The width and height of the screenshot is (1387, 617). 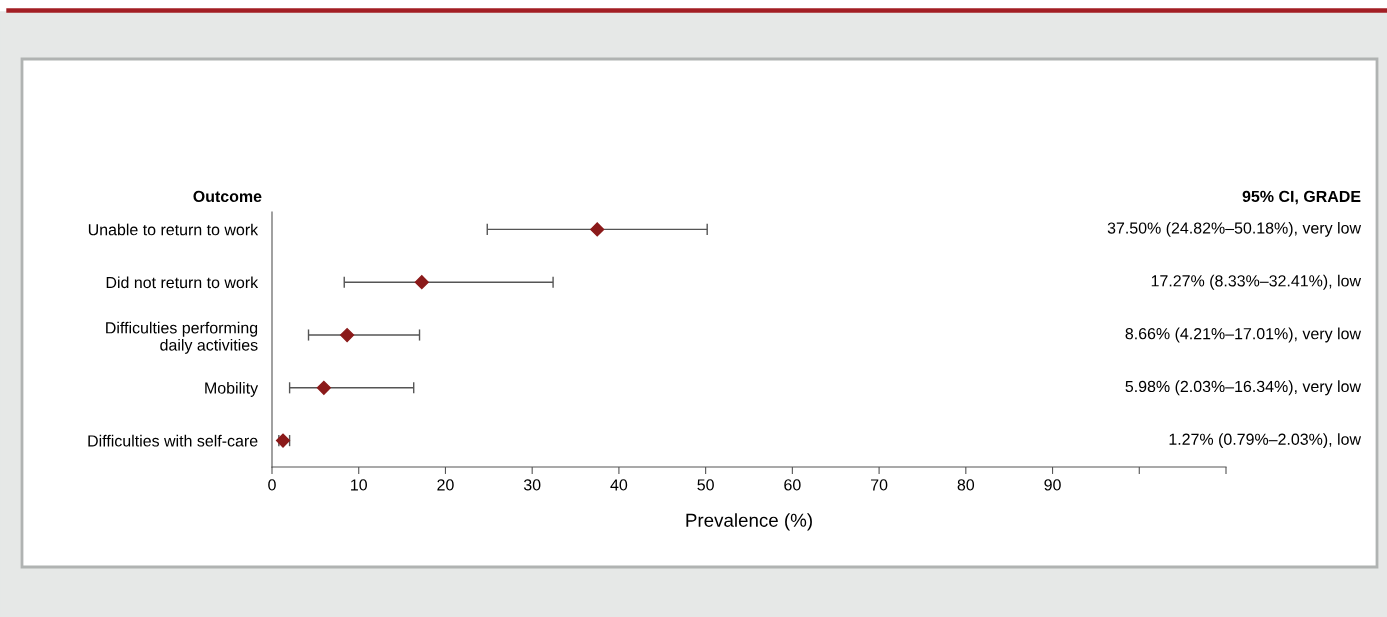 What do you see at coordinates (173, 229) in the screenshot?
I see `y-tick-label: Unable to return to work` at bounding box center [173, 229].